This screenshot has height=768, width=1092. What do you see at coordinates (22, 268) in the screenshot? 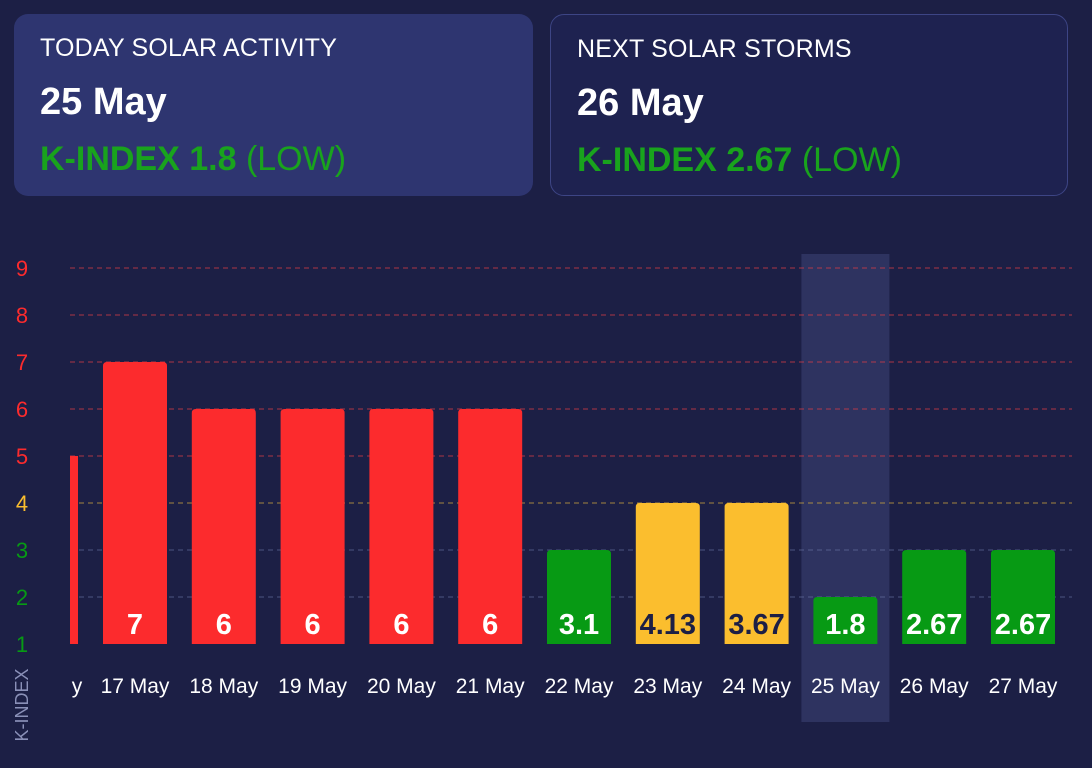
I see `y-tick-label: 9` at bounding box center [22, 268].